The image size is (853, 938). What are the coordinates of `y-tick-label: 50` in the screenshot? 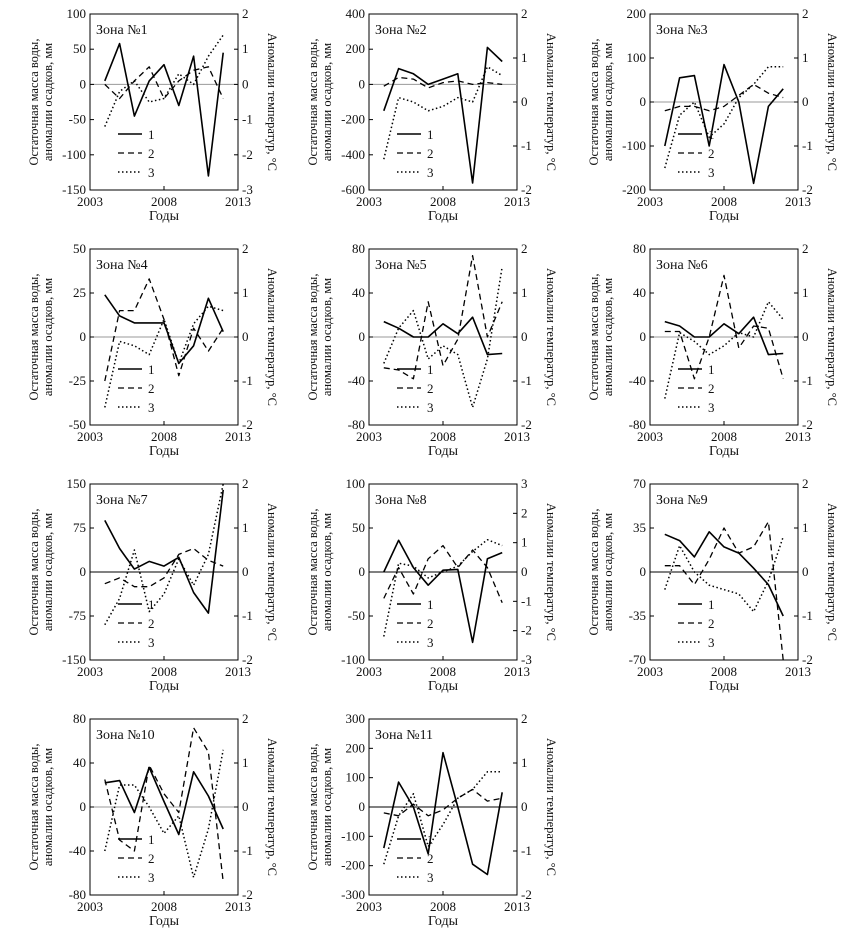 It's located at (358, 527).